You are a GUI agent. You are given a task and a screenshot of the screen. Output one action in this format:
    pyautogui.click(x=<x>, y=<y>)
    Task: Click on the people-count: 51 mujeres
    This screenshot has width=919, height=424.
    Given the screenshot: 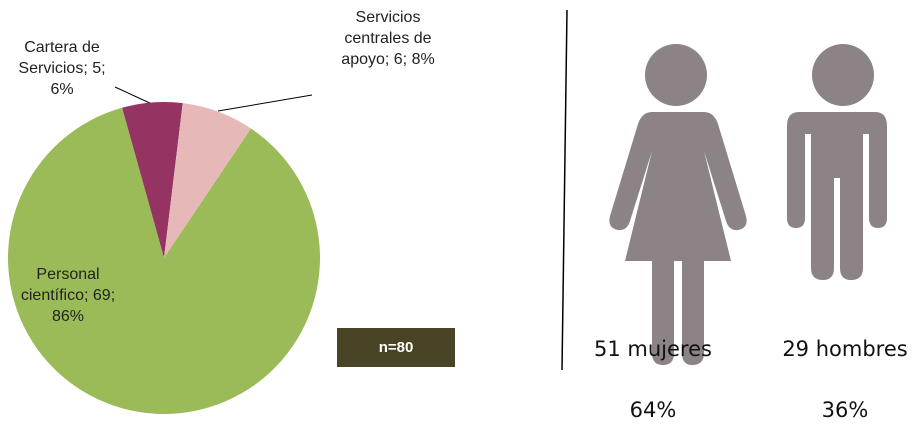 What is the action you would take?
    pyautogui.click(x=653, y=349)
    